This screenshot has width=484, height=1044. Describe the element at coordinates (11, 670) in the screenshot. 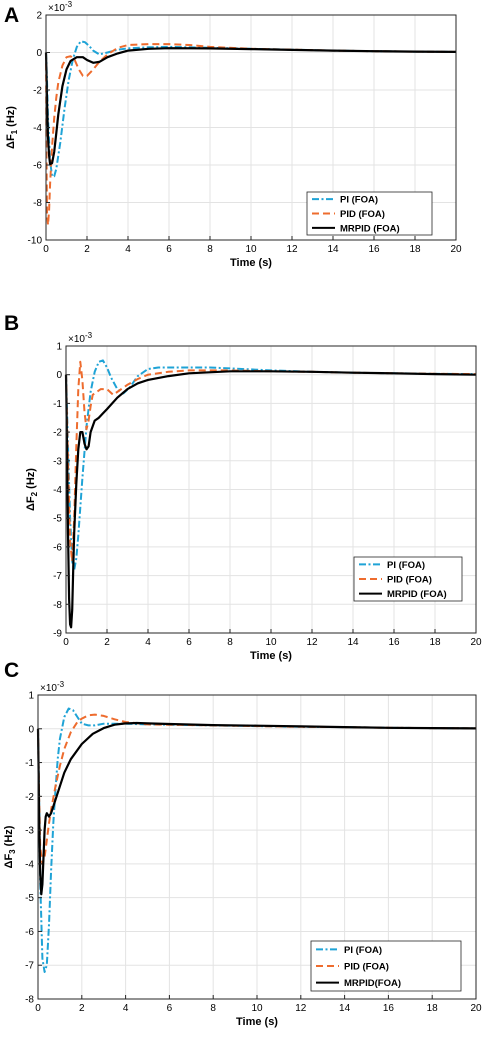

I see `panel-letter: C` at that location.